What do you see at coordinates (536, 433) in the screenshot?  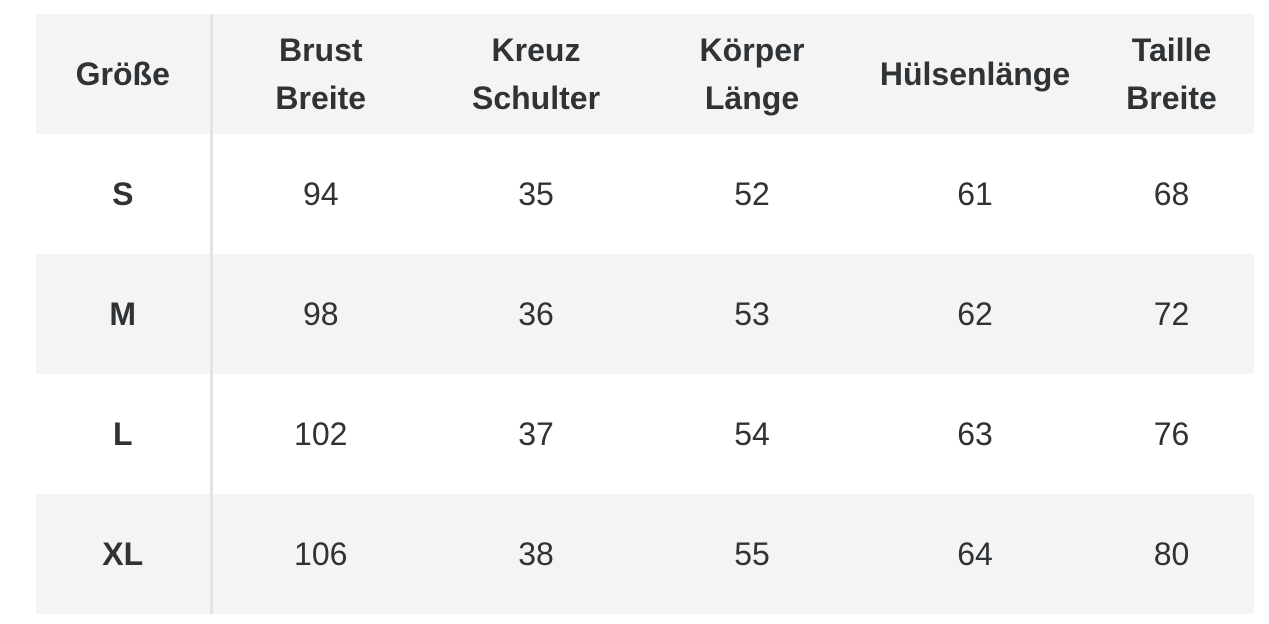 I see `cell-shoulder: 37` at bounding box center [536, 433].